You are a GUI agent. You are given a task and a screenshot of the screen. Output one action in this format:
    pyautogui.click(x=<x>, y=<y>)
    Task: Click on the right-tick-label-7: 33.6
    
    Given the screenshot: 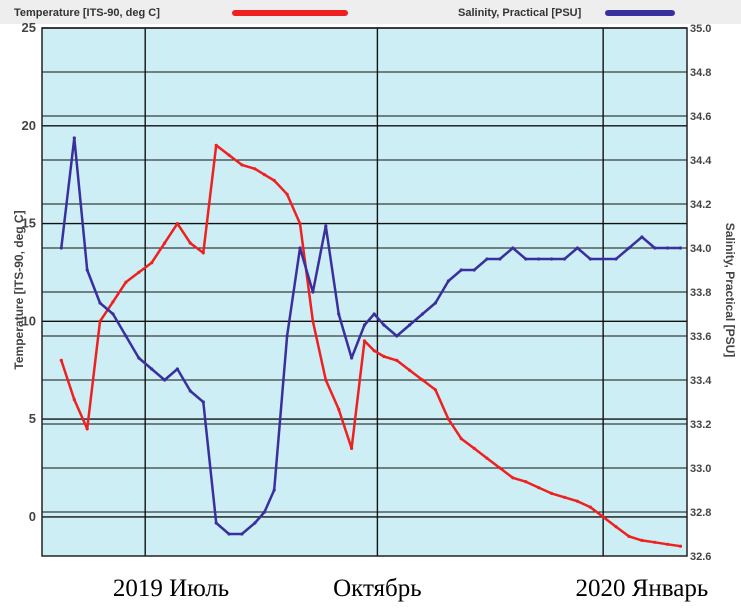 What is the action you would take?
    pyautogui.click(x=700, y=337)
    